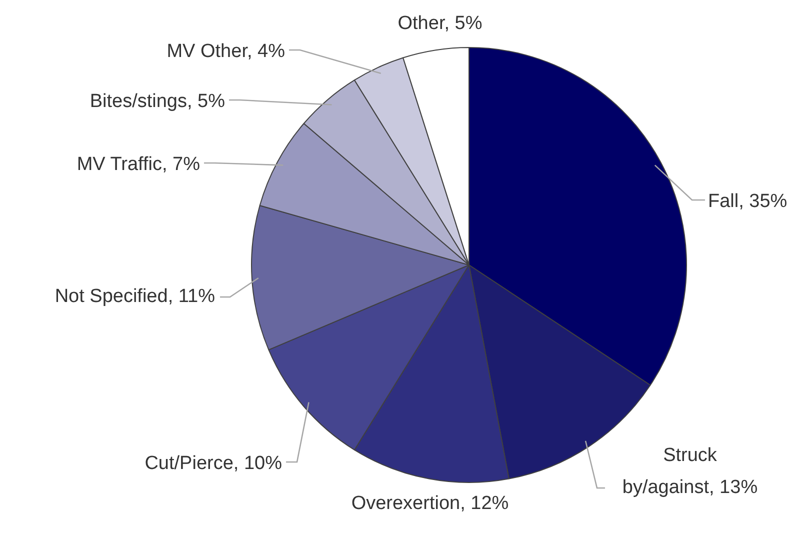  Describe the element at coordinates (430, 504) in the screenshot. I see `slice-label: Overexertion, 12%` at that location.